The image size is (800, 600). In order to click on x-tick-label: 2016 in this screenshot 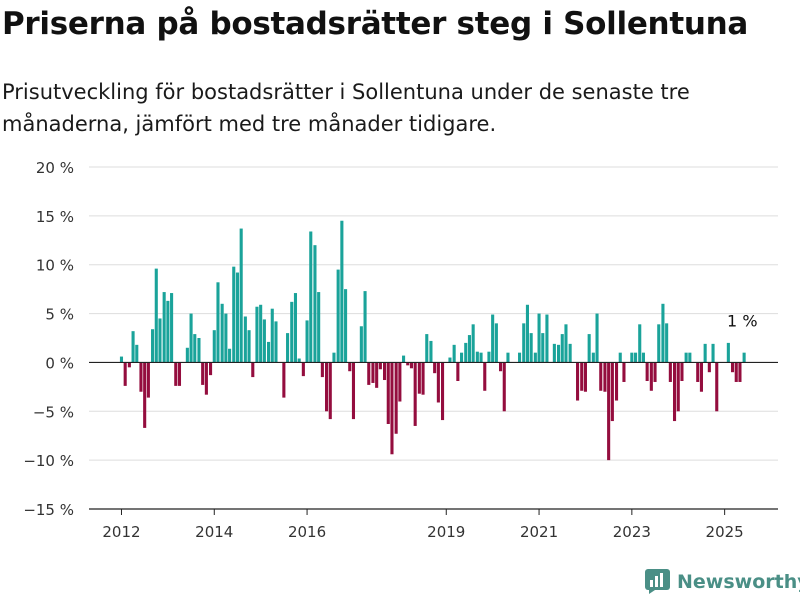, I will do `click(307, 532)`.